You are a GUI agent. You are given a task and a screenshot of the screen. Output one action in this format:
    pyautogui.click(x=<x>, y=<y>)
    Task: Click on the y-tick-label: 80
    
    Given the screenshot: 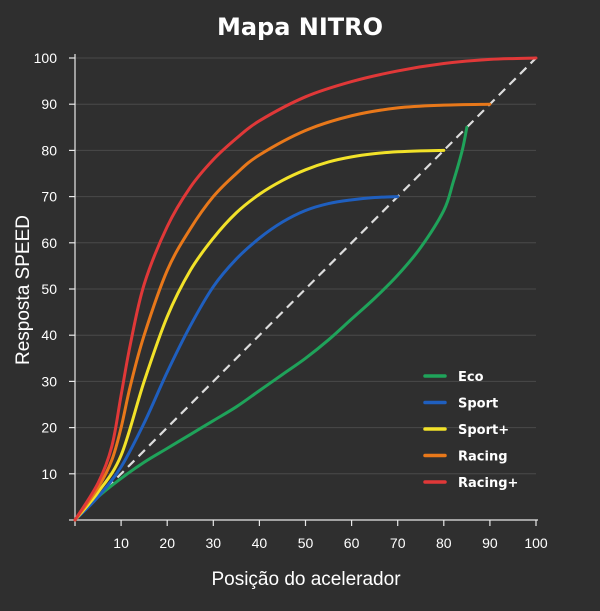 What is the action you would take?
    pyautogui.click(x=49, y=150)
    